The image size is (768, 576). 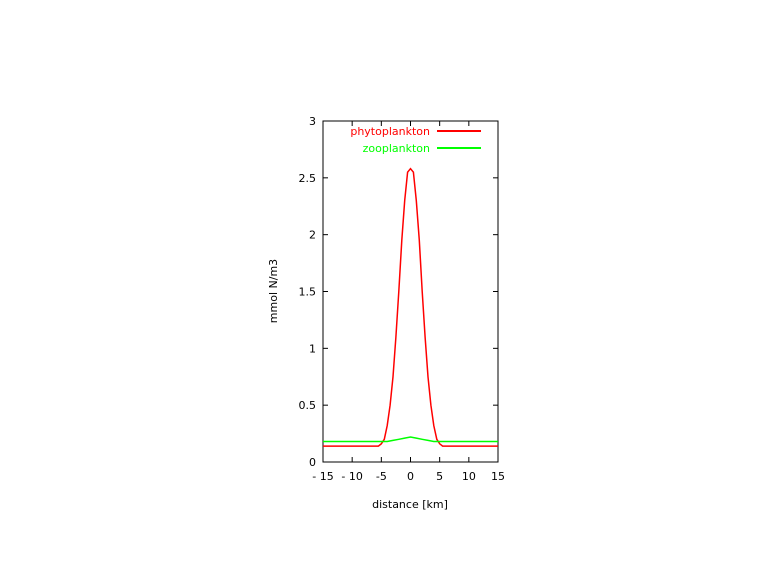 What do you see at coordinates (322, 476) in the screenshot?
I see `x-tick-label: - 15` at bounding box center [322, 476].